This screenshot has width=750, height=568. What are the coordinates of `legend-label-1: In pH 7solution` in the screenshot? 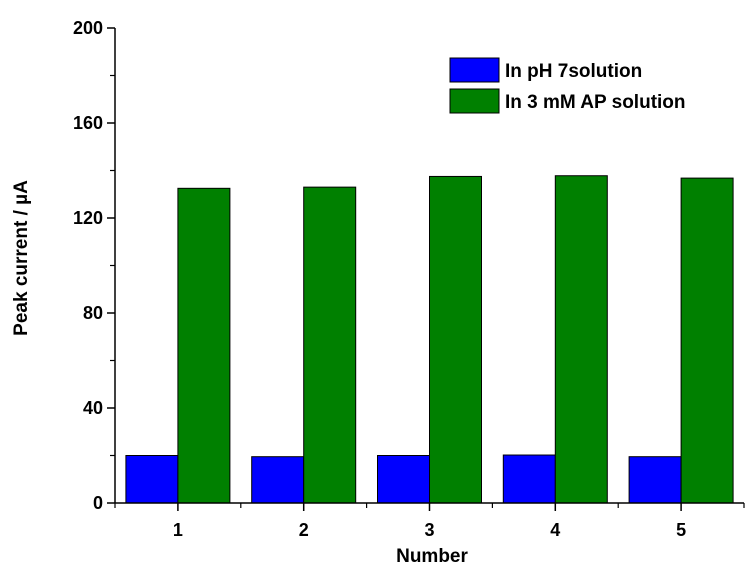 It's located at (573, 71).